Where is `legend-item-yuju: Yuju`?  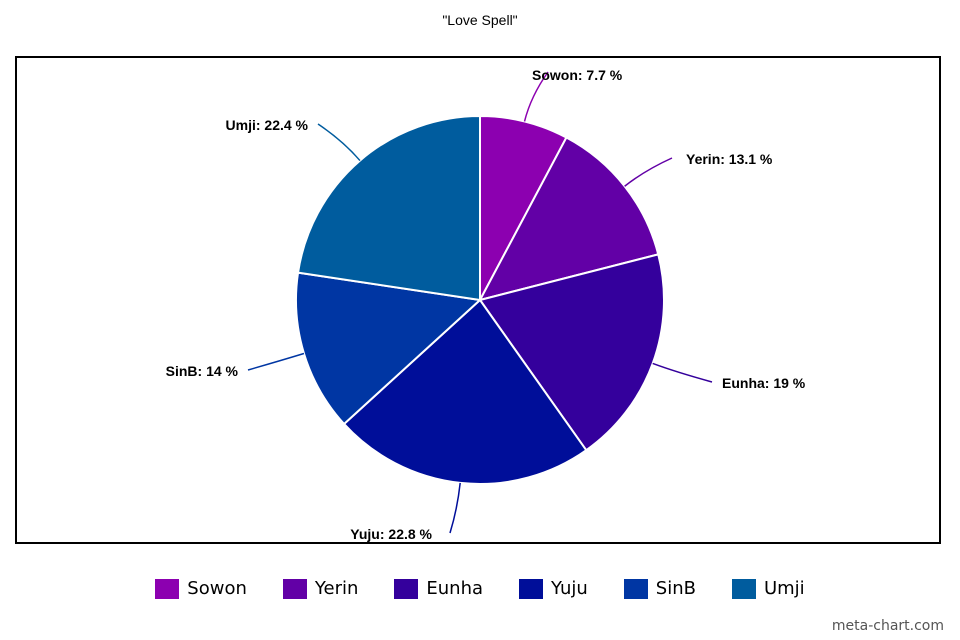 legend-item-yuju: Yuju is located at coordinates (553, 588).